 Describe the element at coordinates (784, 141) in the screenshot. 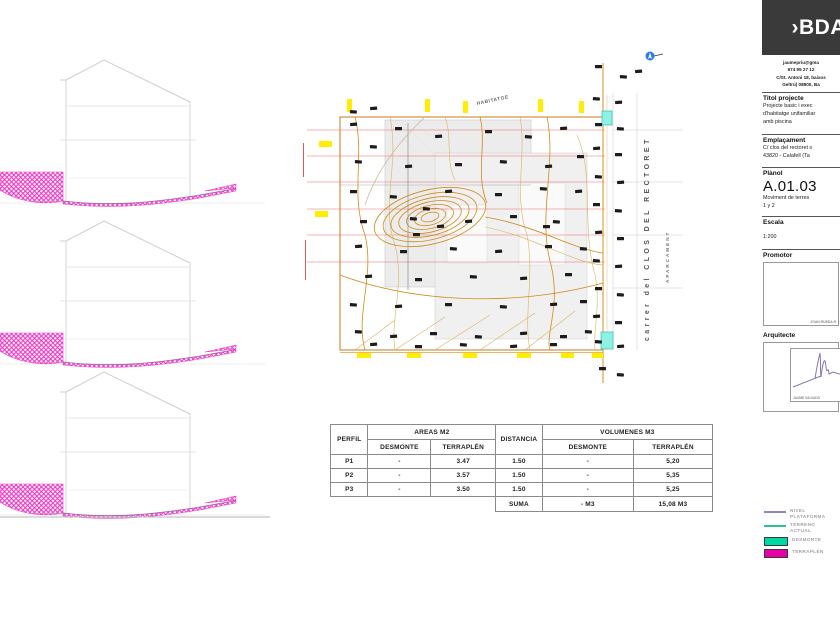

I see `location-label: Emplaçament` at that location.